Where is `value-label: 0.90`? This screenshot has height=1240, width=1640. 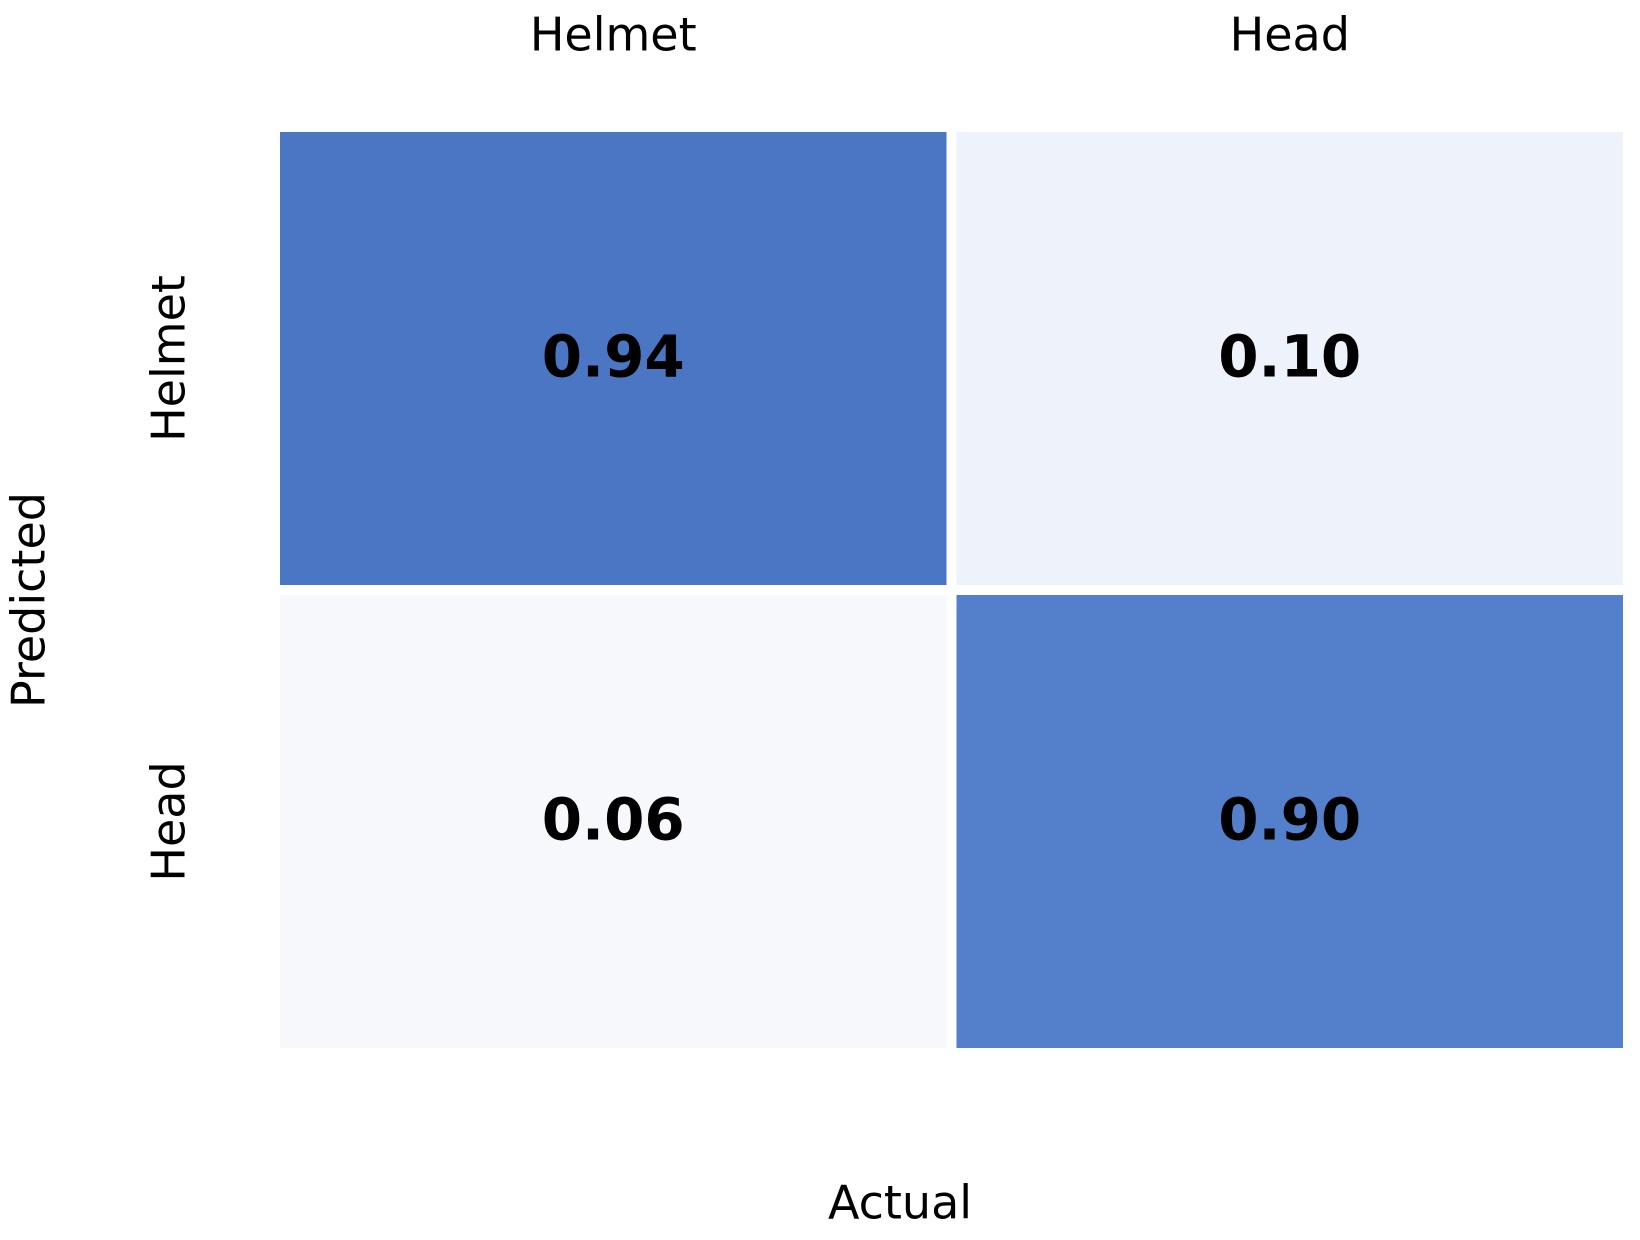 value-label: 0.90 is located at coordinates (1289, 820).